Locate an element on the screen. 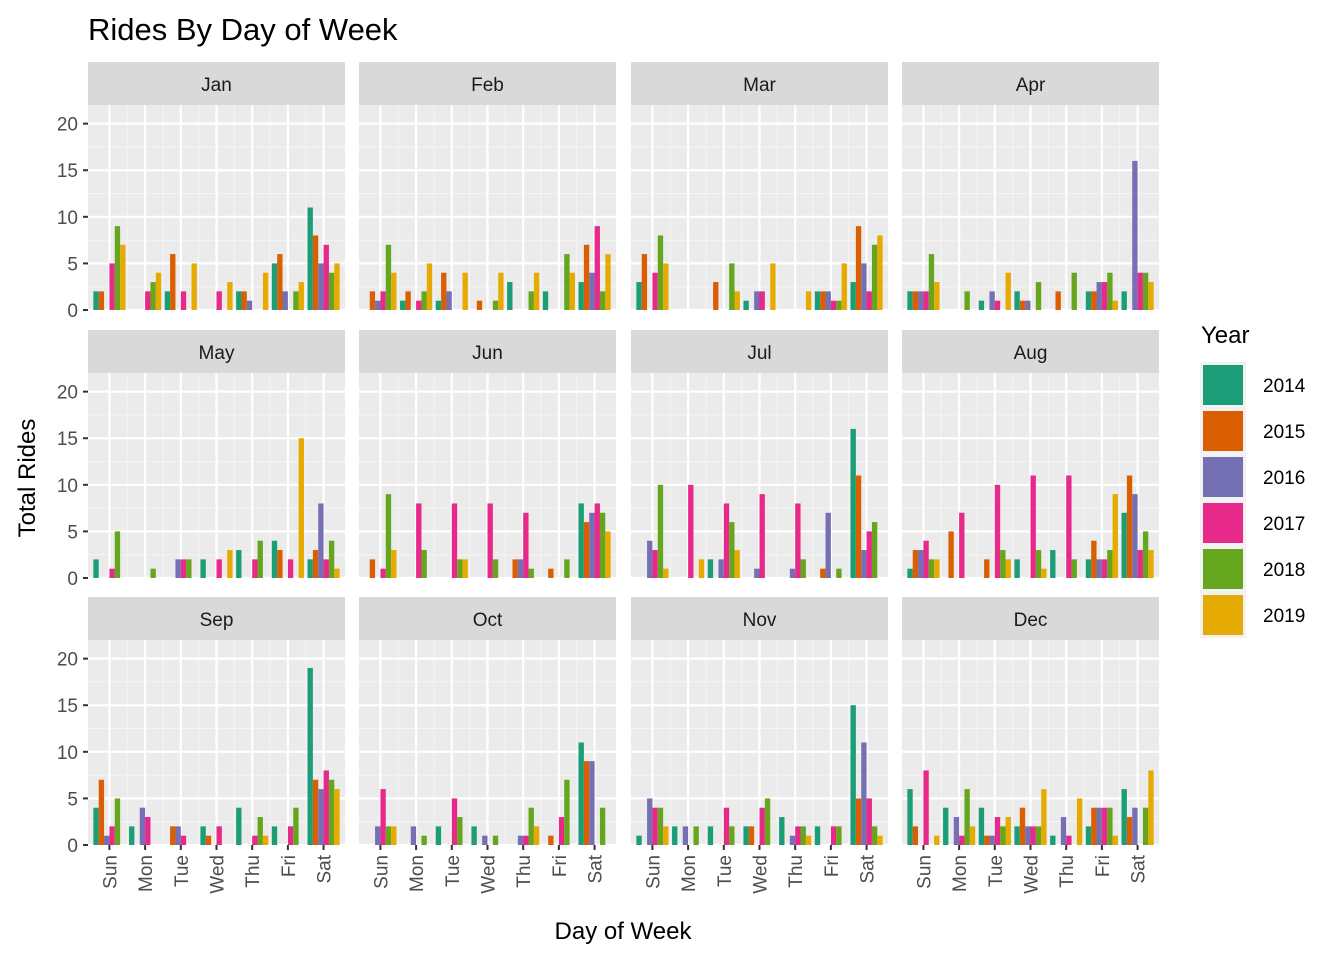 The width and height of the screenshot is (1344, 960). bar-jan-thu-2016 is located at coordinates (249, 305).